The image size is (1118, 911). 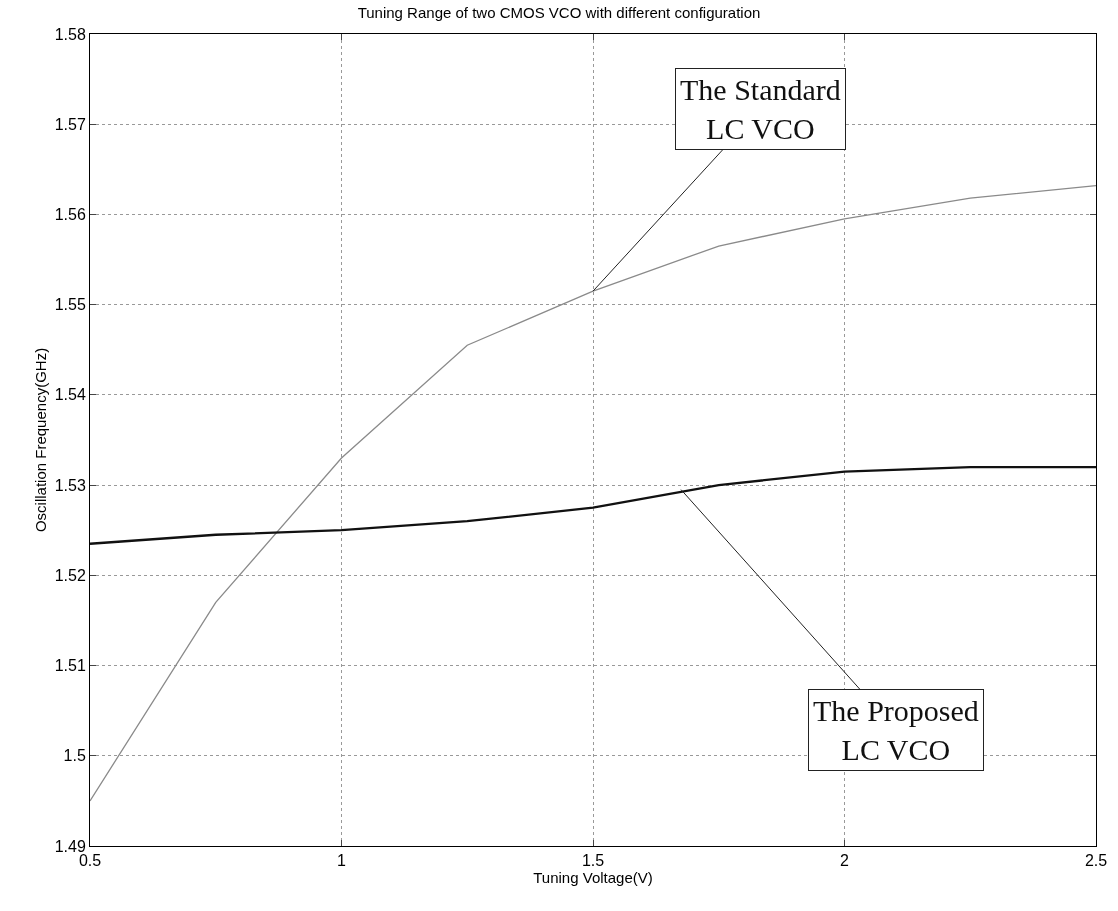 I want to click on y-tick-label: 1.52, so click(x=70, y=575).